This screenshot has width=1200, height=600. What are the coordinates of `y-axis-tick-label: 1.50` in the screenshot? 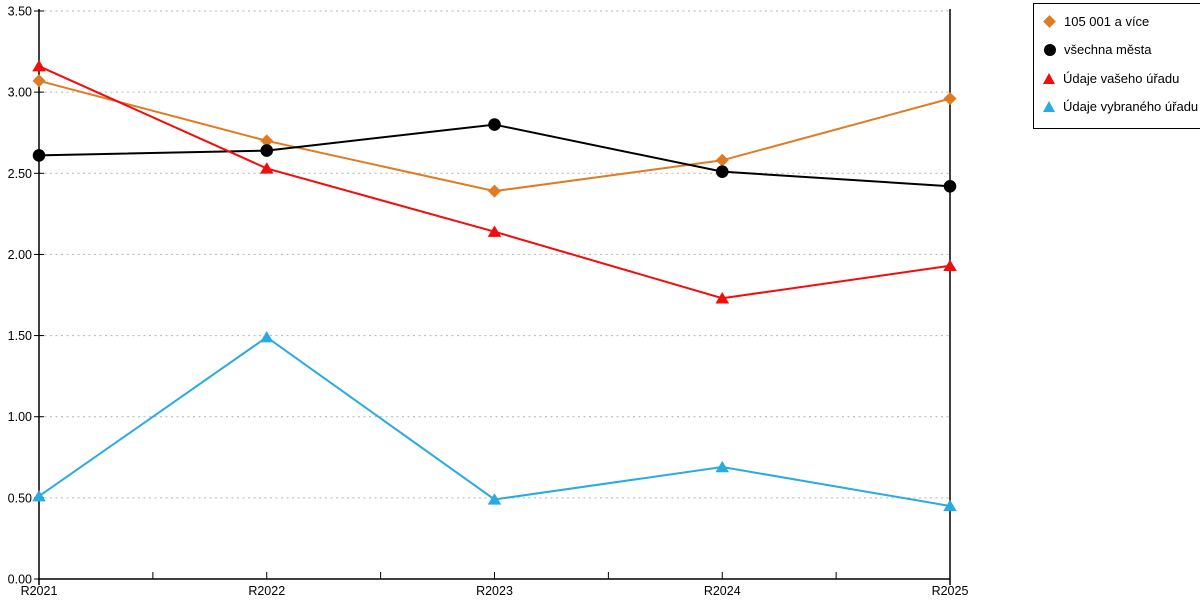 It's located at (20, 336).